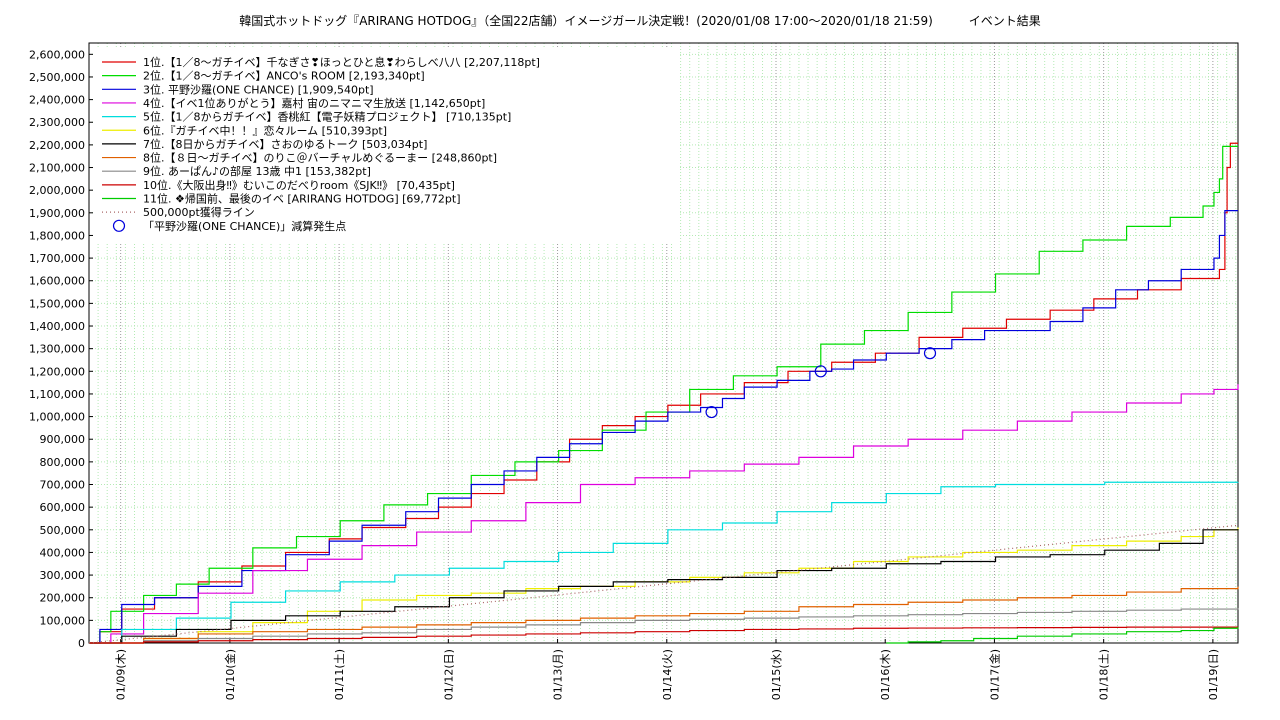  Describe the element at coordinates (57, 258) in the screenshot. I see `y-tick-label: 1,700,000` at that location.